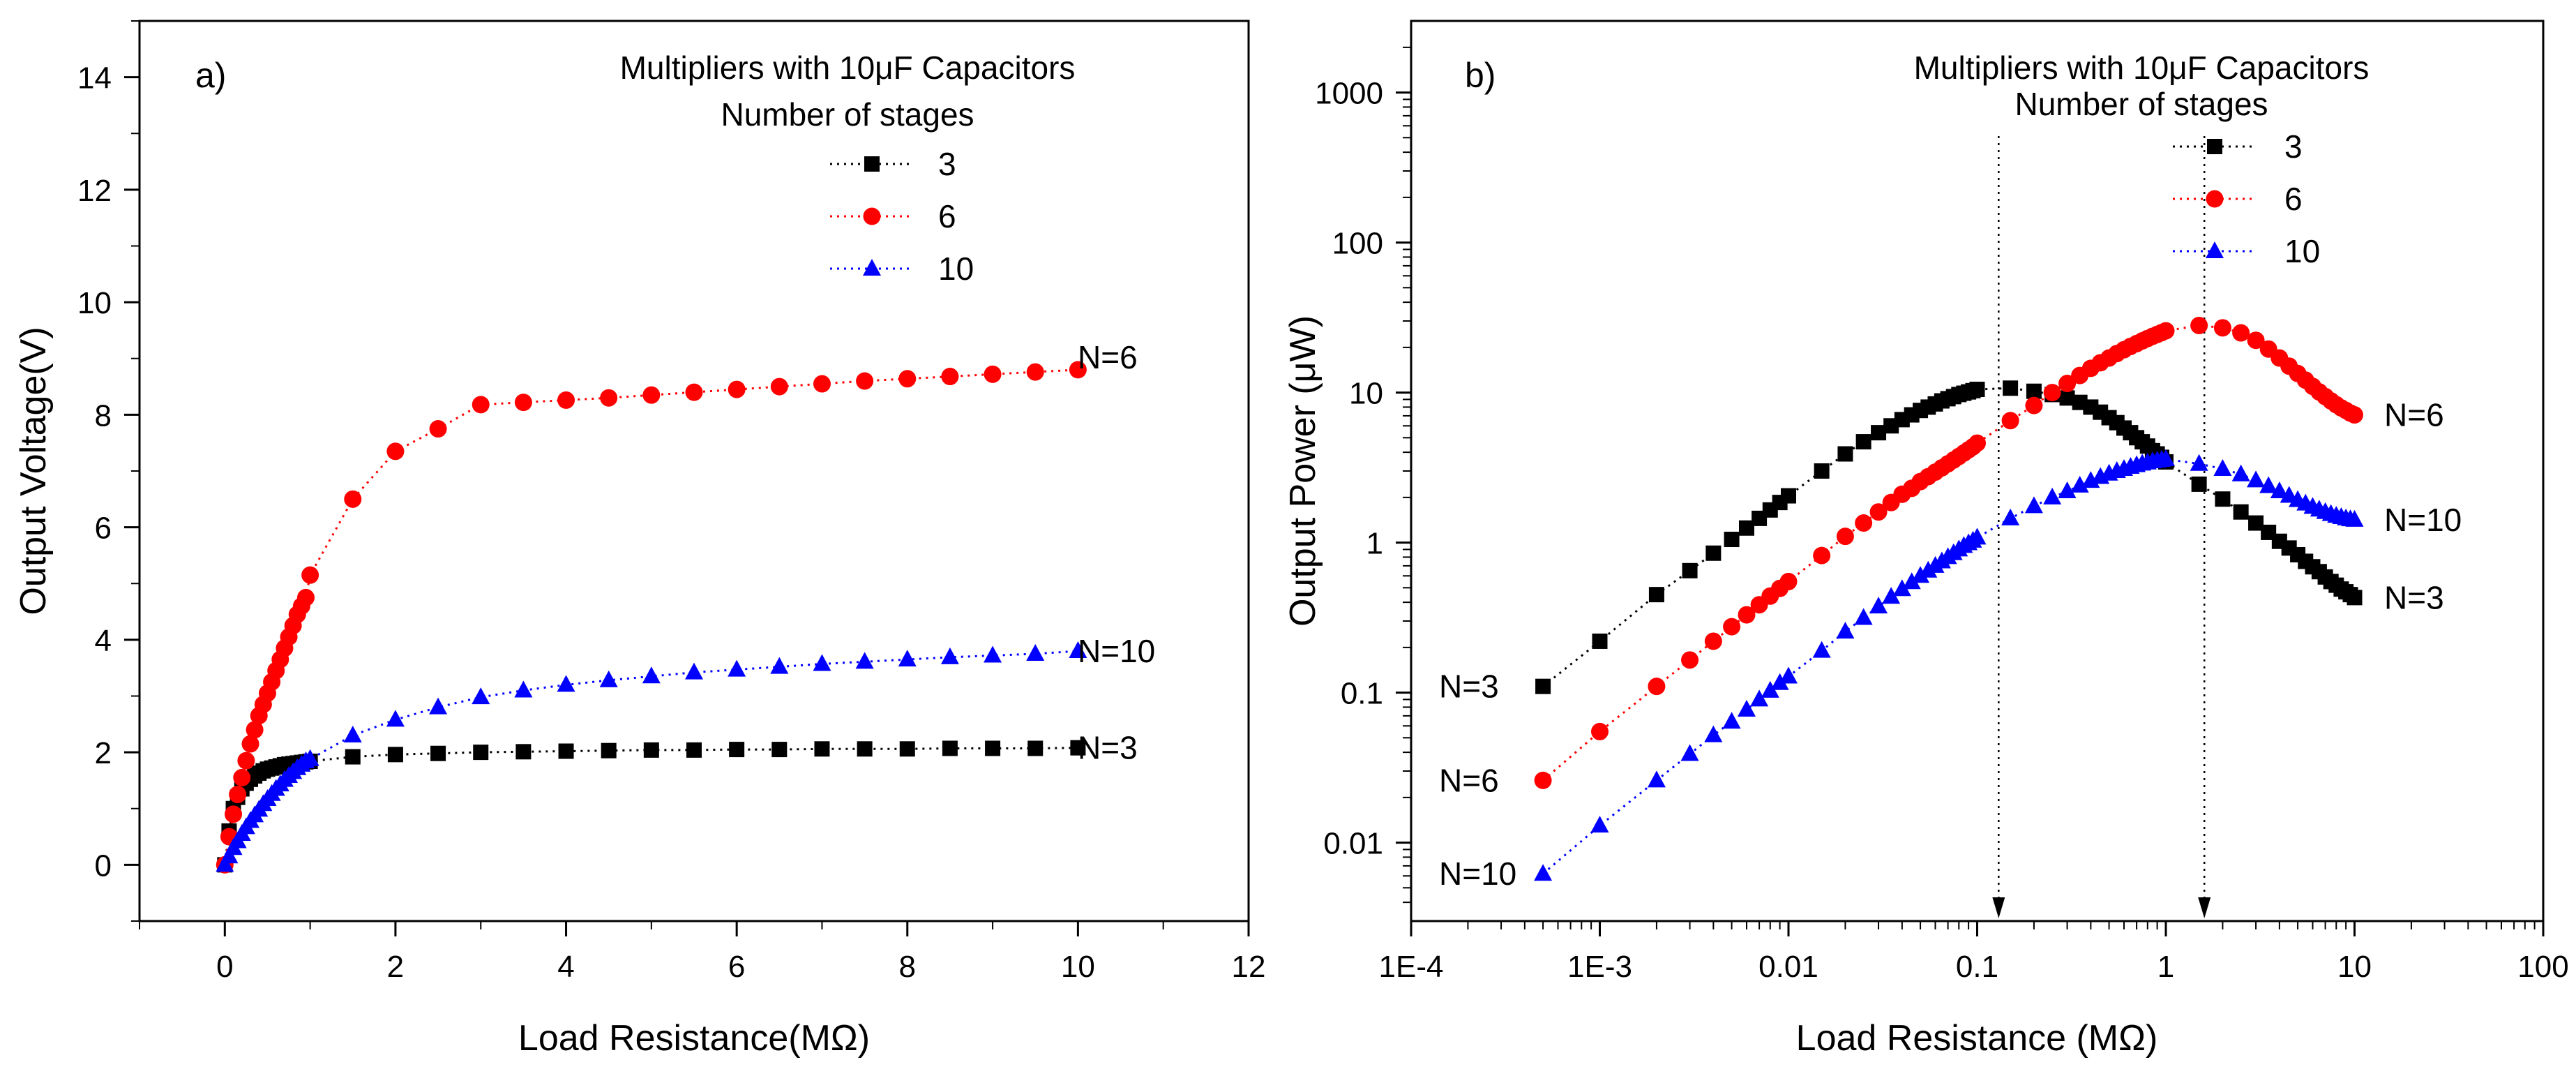 Image resolution: width=2576 pixels, height=1069 pixels. I want to click on panel-label-a: a), so click(210, 75).